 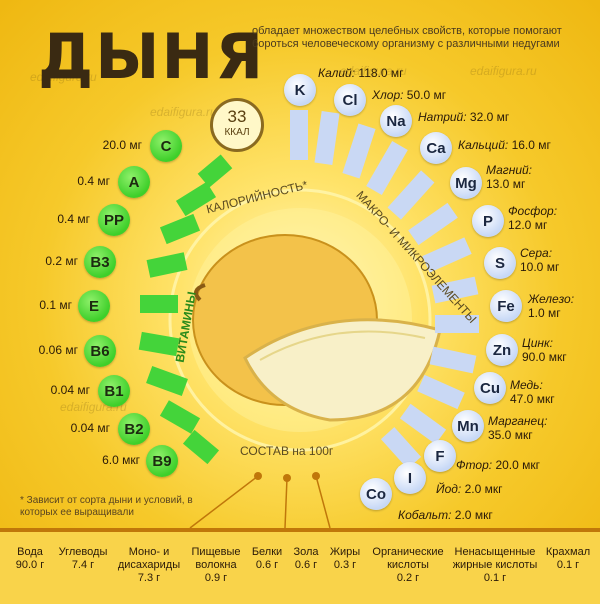 What do you see at coordinates (267, 558) in the screenshot?
I see `composition-item: Белки 0.6 г` at bounding box center [267, 558].